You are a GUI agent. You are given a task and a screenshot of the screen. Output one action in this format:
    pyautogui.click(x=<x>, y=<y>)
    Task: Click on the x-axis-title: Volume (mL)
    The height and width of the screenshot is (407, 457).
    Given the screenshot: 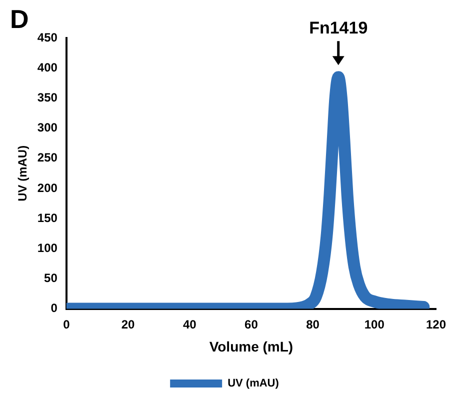 What is the action you would take?
    pyautogui.click(x=251, y=346)
    